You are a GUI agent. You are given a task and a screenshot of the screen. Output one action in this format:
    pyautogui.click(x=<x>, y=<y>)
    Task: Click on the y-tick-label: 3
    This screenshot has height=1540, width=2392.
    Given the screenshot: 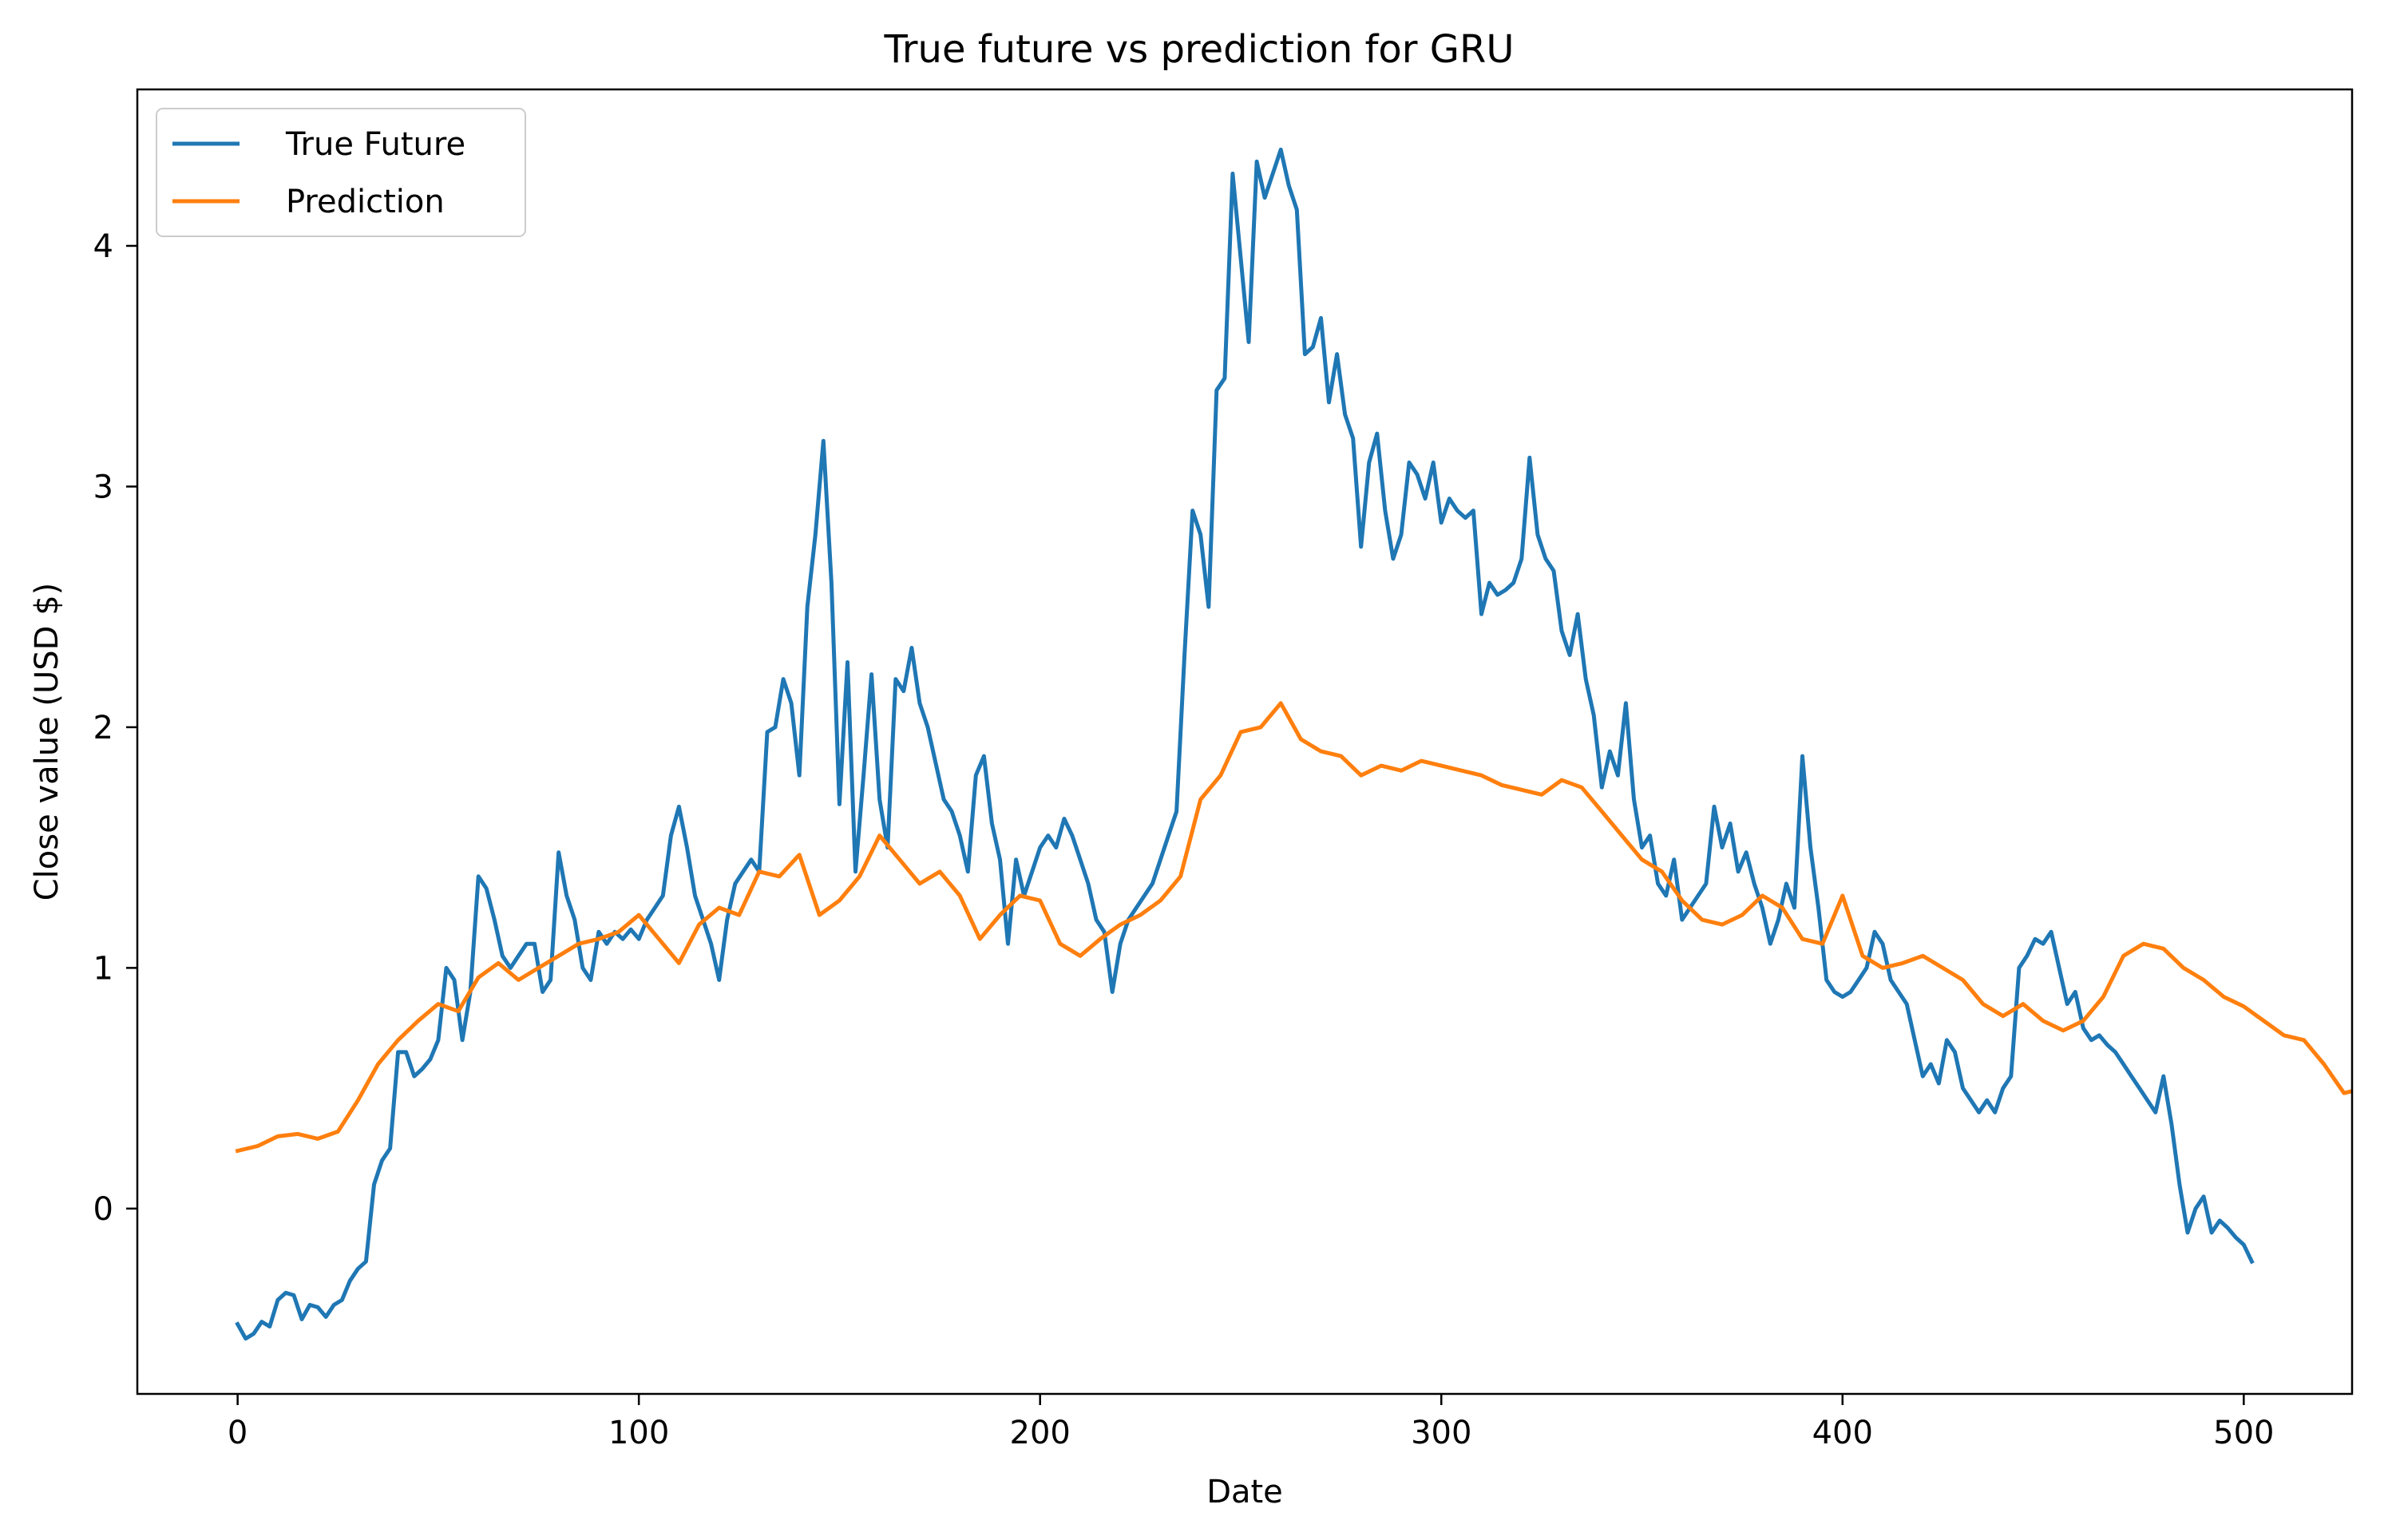 What is the action you would take?
    pyautogui.click(x=103, y=487)
    